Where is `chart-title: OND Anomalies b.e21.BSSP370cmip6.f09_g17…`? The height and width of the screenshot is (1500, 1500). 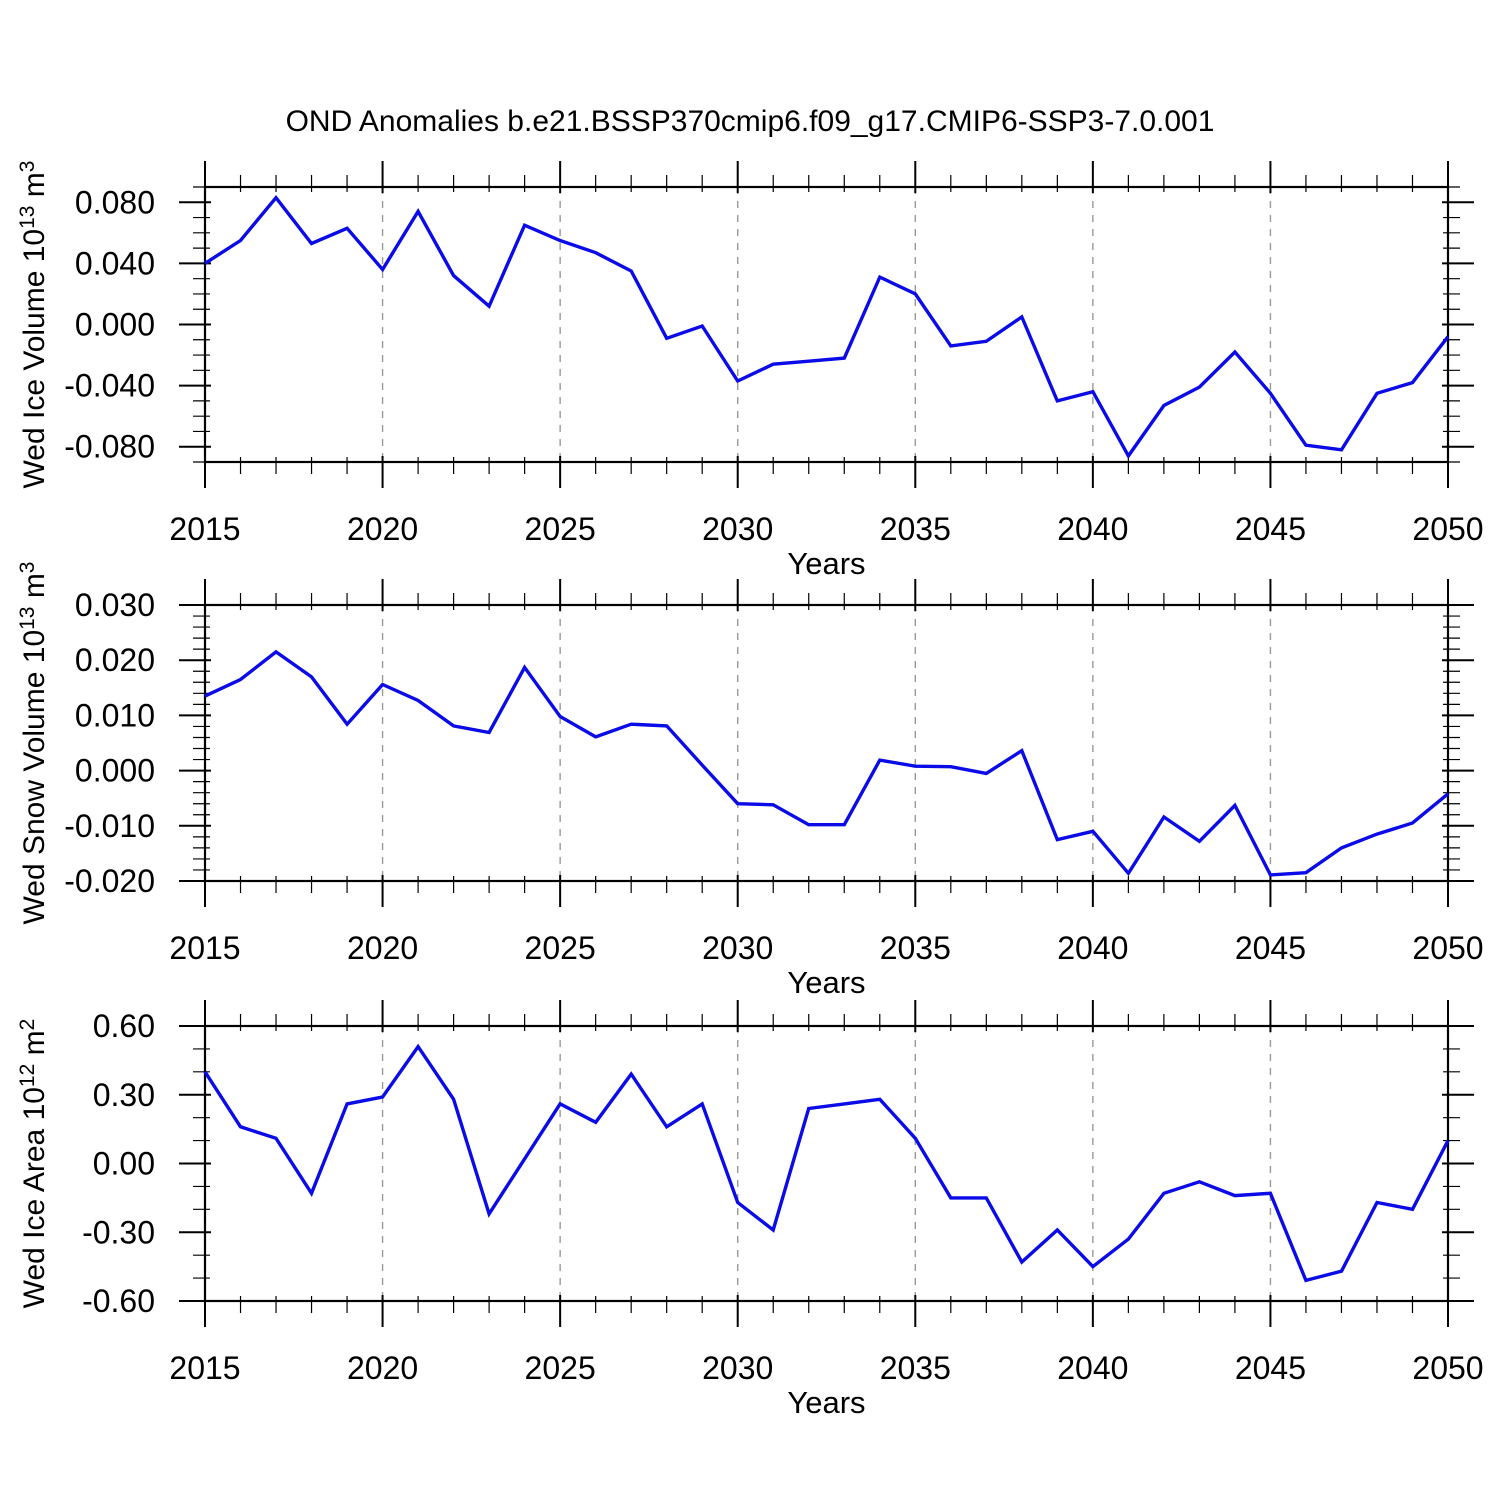 chart-title: OND Anomalies b.e21.BSSP370cmip6.f09_g17… is located at coordinates (750, 121).